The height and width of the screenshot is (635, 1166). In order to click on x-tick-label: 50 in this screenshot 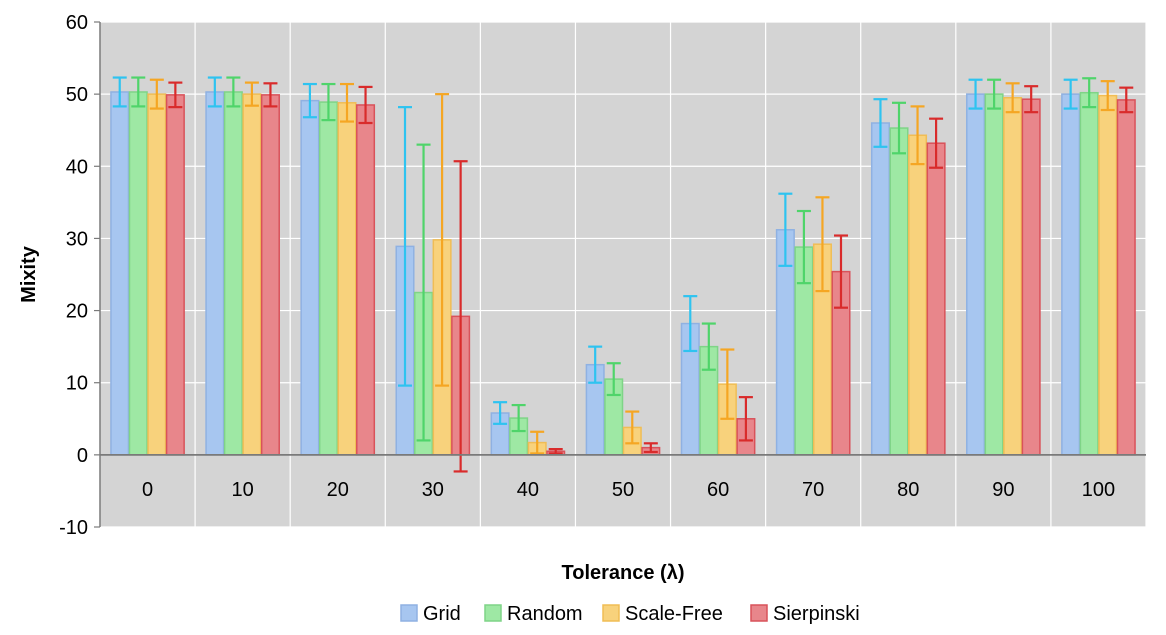, I will do `click(623, 490)`.